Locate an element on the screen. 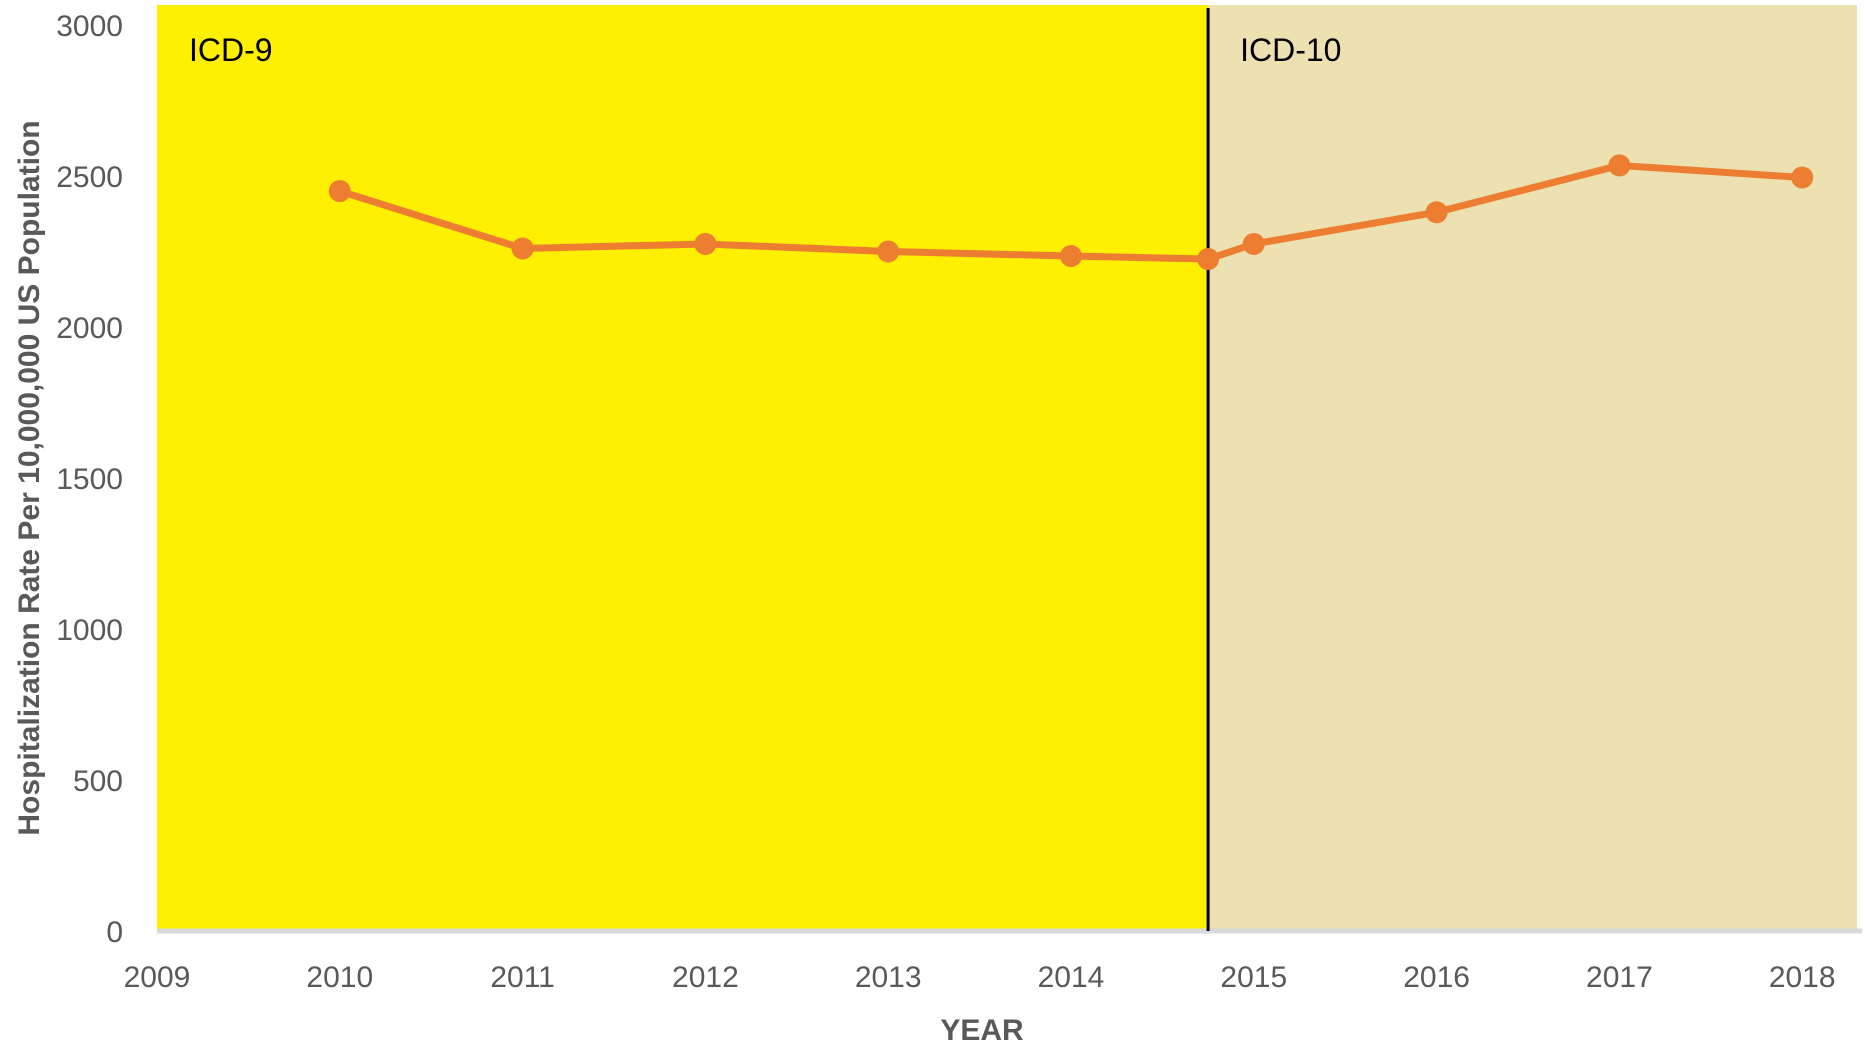 This screenshot has width=1866, height=1048. y-tick-label: 3000 is located at coordinates (89, 26).